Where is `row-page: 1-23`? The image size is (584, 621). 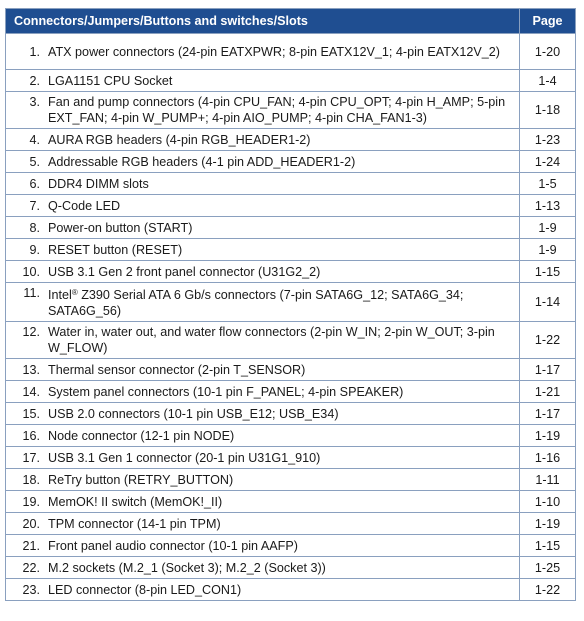 row-page: 1-23 is located at coordinates (548, 140).